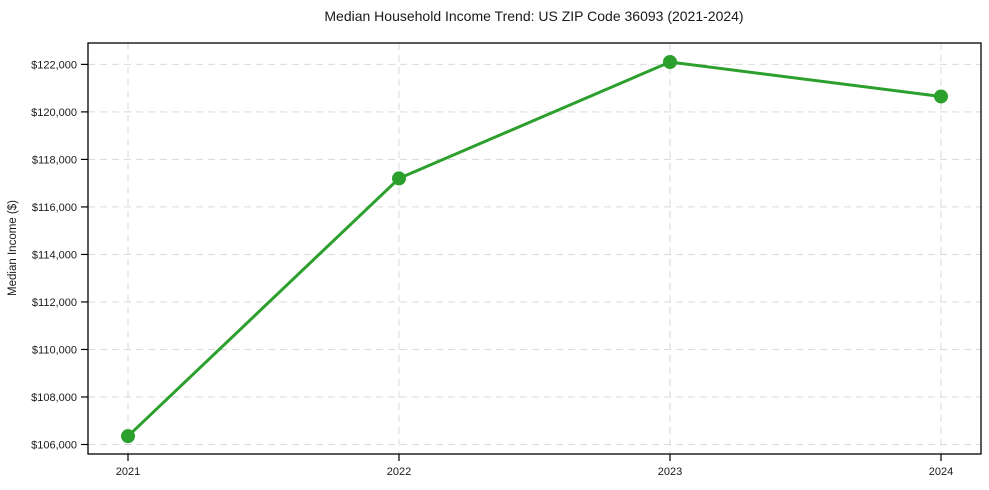  What do you see at coordinates (941, 96) in the screenshot?
I see `data-point-2024` at bounding box center [941, 96].